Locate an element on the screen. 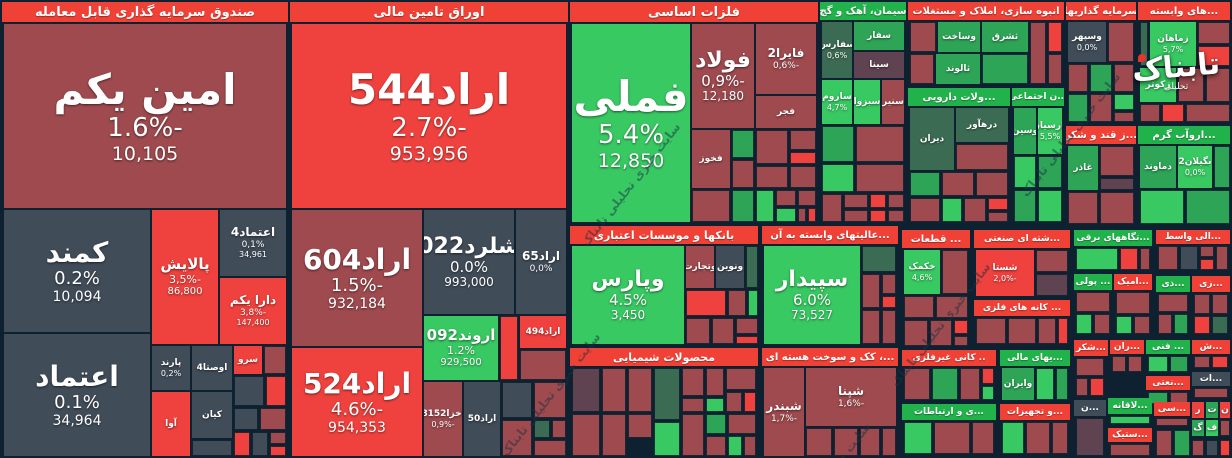 This screenshot has width=1232, height=458. treemap-tile: اروند092 1.2% 929,500 is located at coordinates (461, 348).